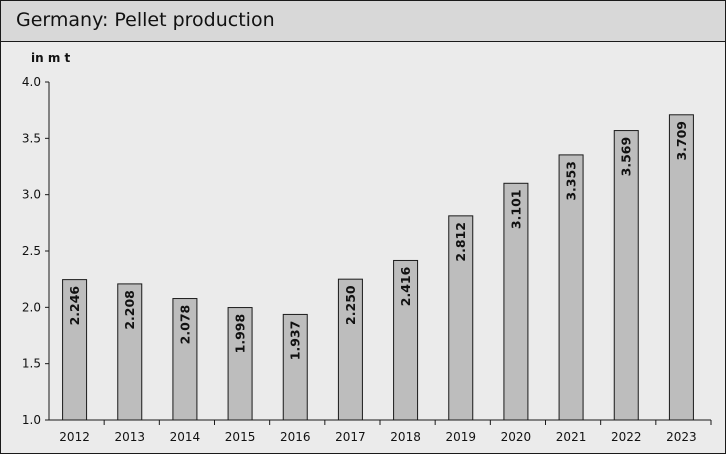 The width and height of the screenshot is (726, 454). What do you see at coordinates (350, 305) in the screenshot?
I see `bar-value-label: 2.250` at bounding box center [350, 305].